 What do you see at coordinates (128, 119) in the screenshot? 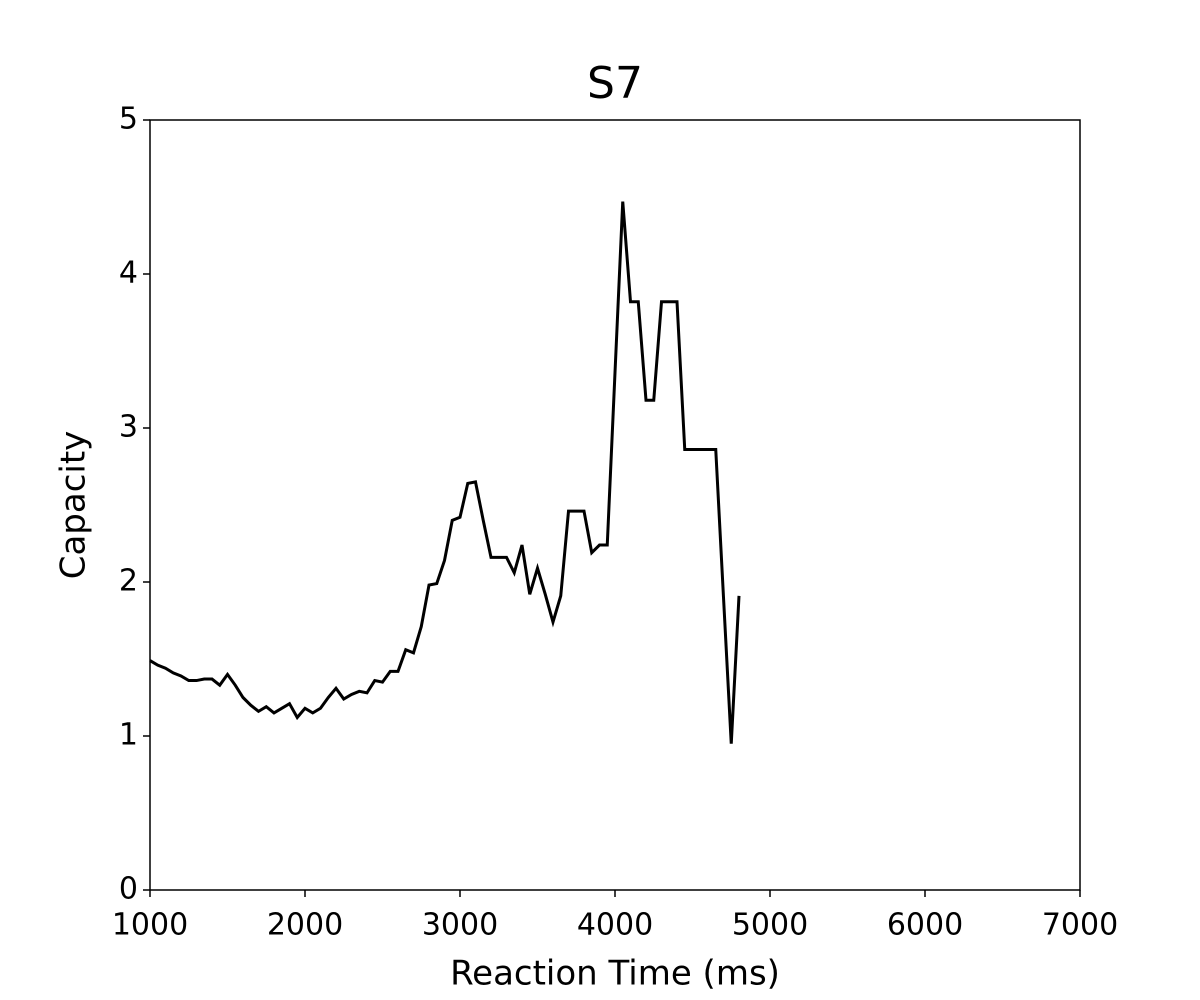
I see `y-tick-label: 5` at bounding box center [128, 119].